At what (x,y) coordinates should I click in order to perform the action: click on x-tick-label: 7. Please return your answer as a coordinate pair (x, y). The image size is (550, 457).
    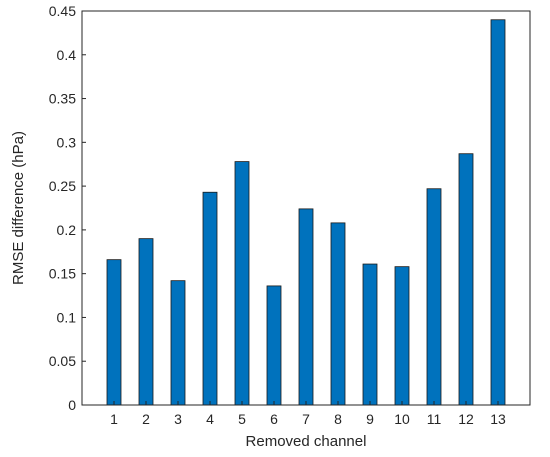
    Looking at the image, I should click on (306, 419).